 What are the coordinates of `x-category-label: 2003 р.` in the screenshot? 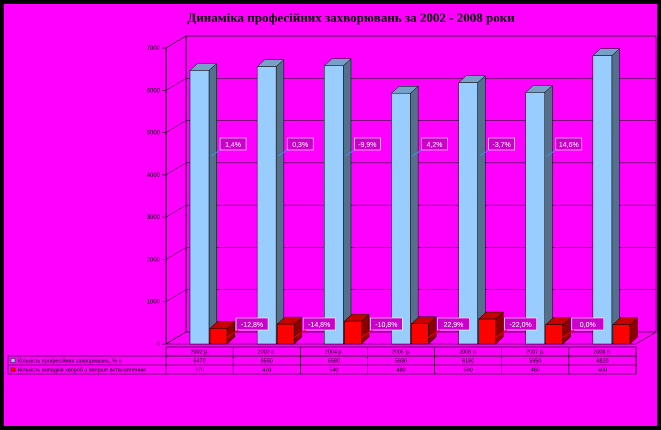 It's located at (267, 353).